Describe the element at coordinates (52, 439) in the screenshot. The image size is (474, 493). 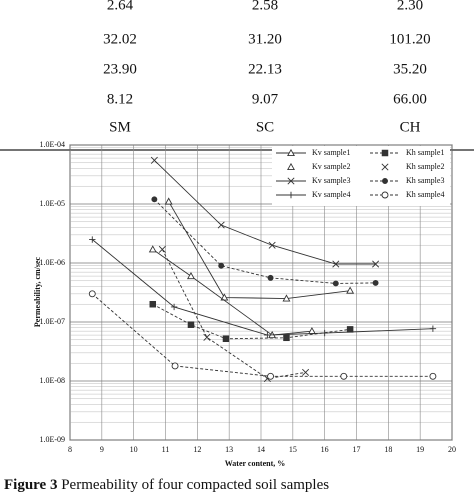
I see `y-tick-label: 1.0E-09` at that location.